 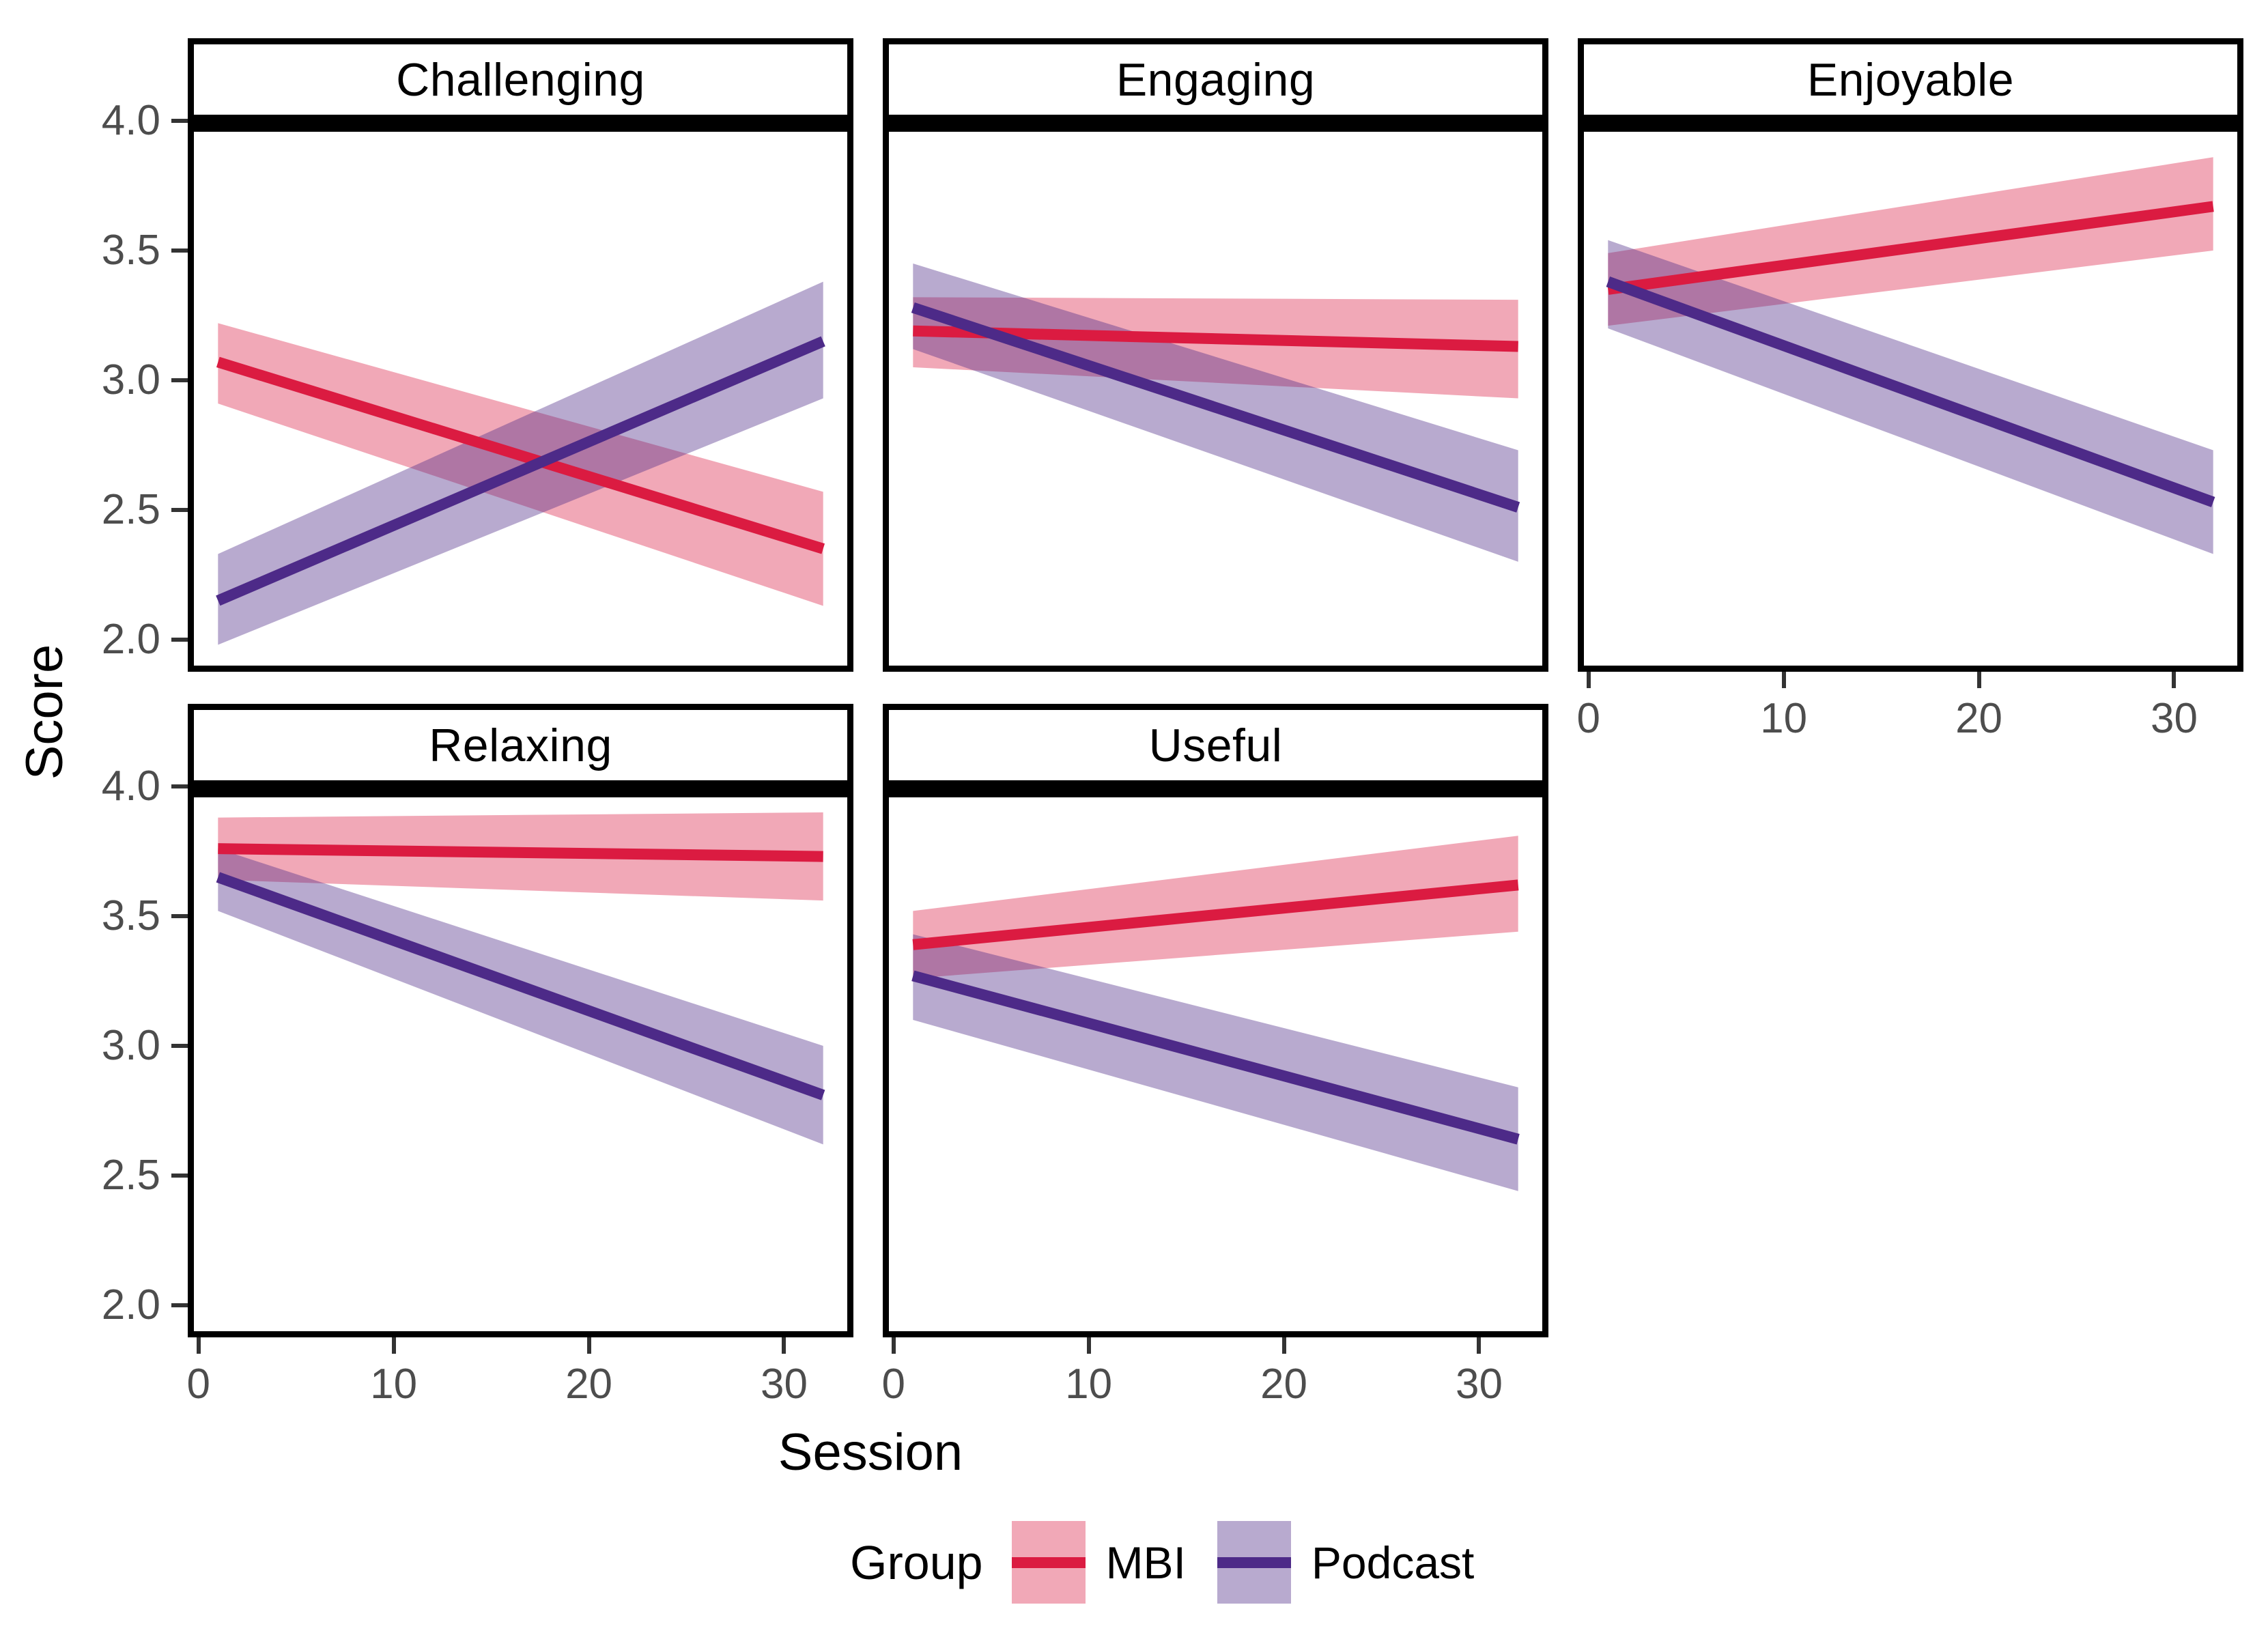 What do you see at coordinates (1145, 1562) in the screenshot?
I see `legend-label: MBI` at bounding box center [1145, 1562].